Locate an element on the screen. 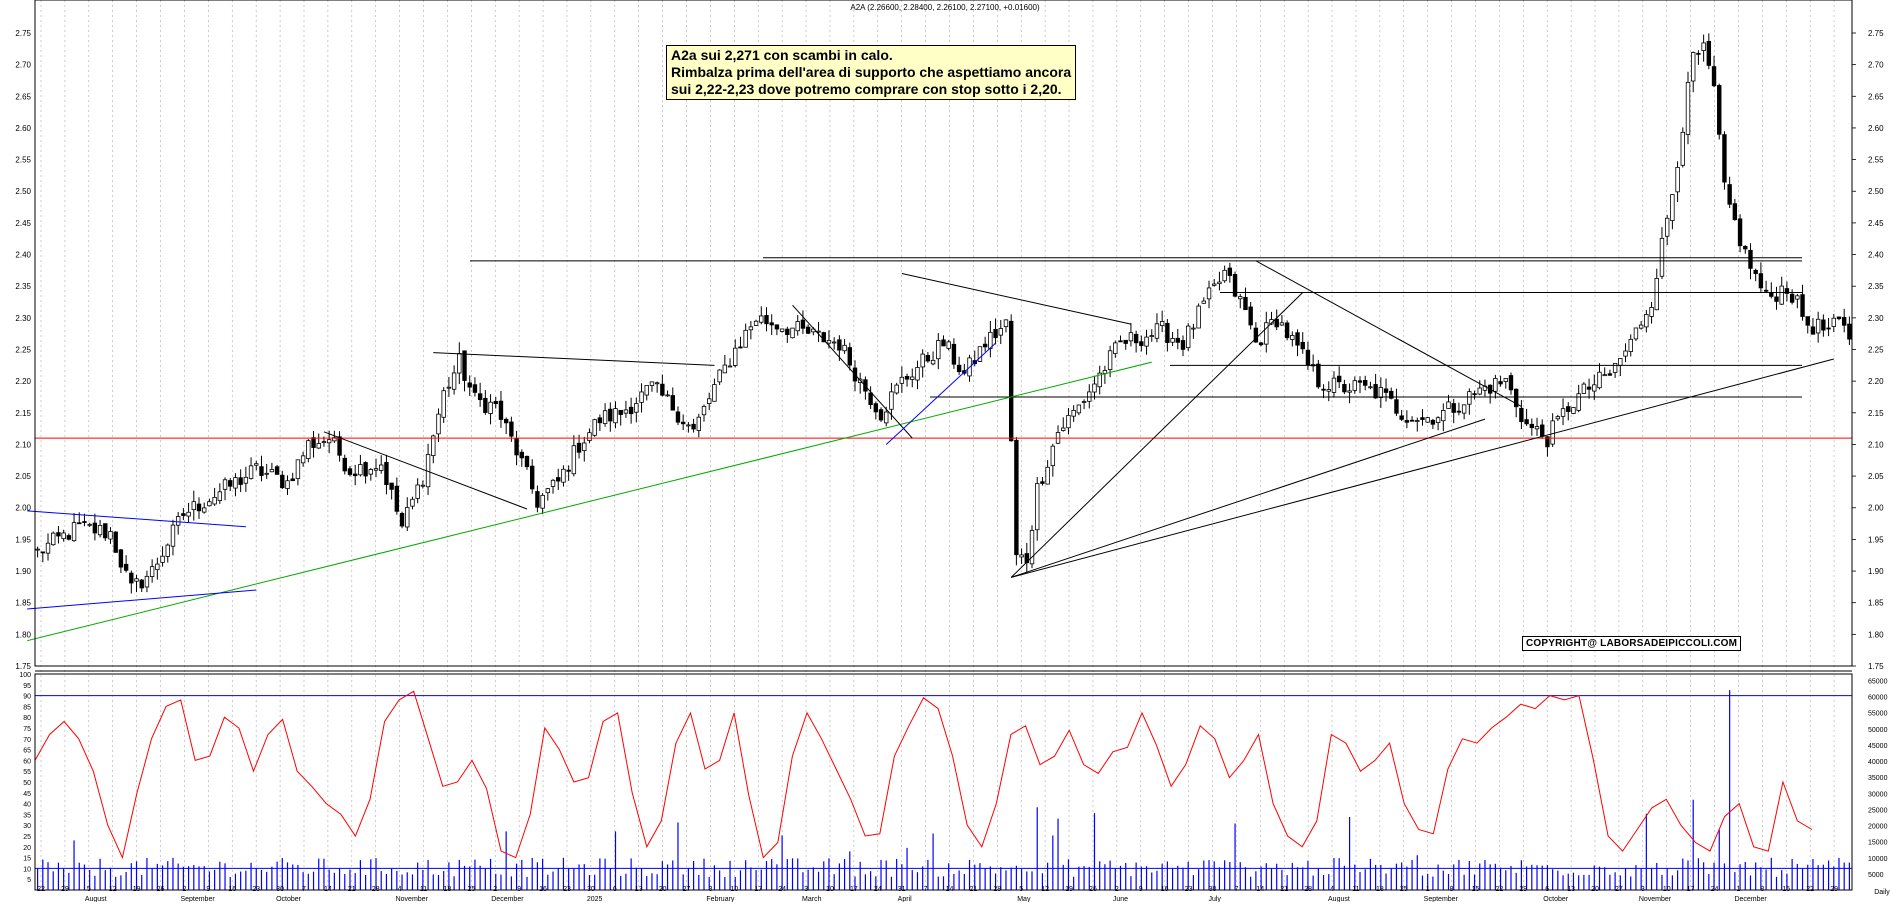  x-day-label: 16 is located at coordinates (1165, 889).